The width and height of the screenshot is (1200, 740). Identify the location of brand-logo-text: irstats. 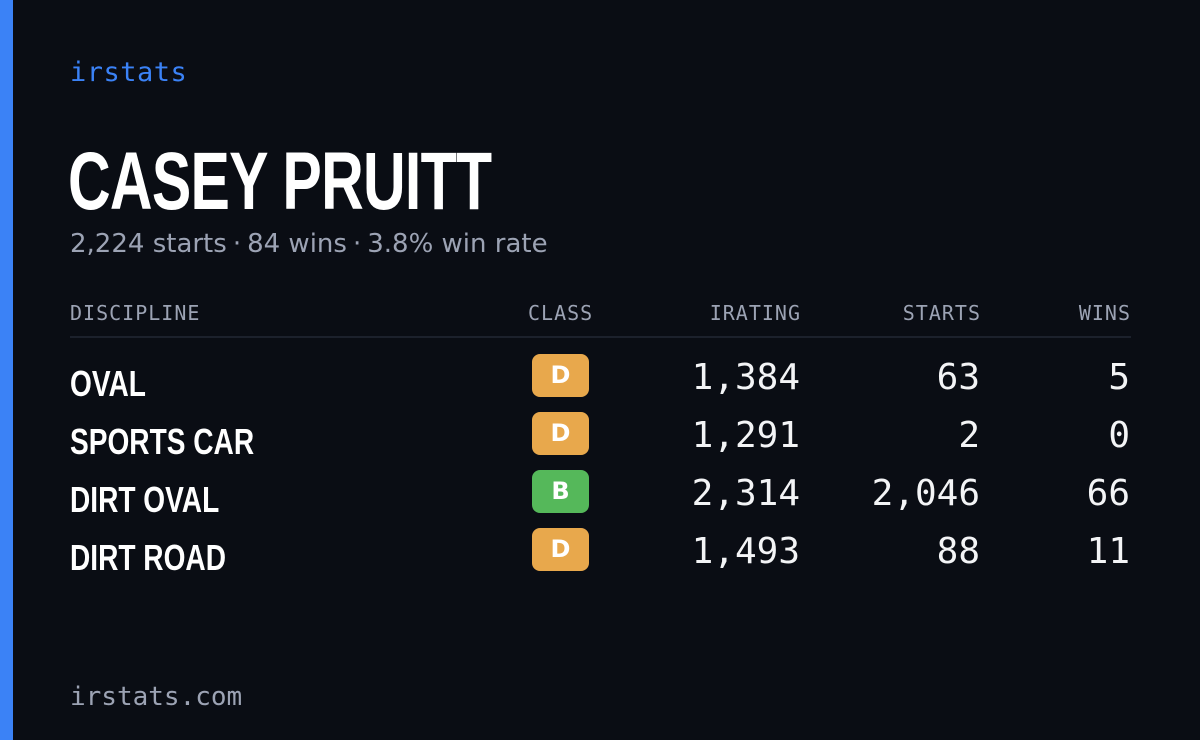
(129, 72).